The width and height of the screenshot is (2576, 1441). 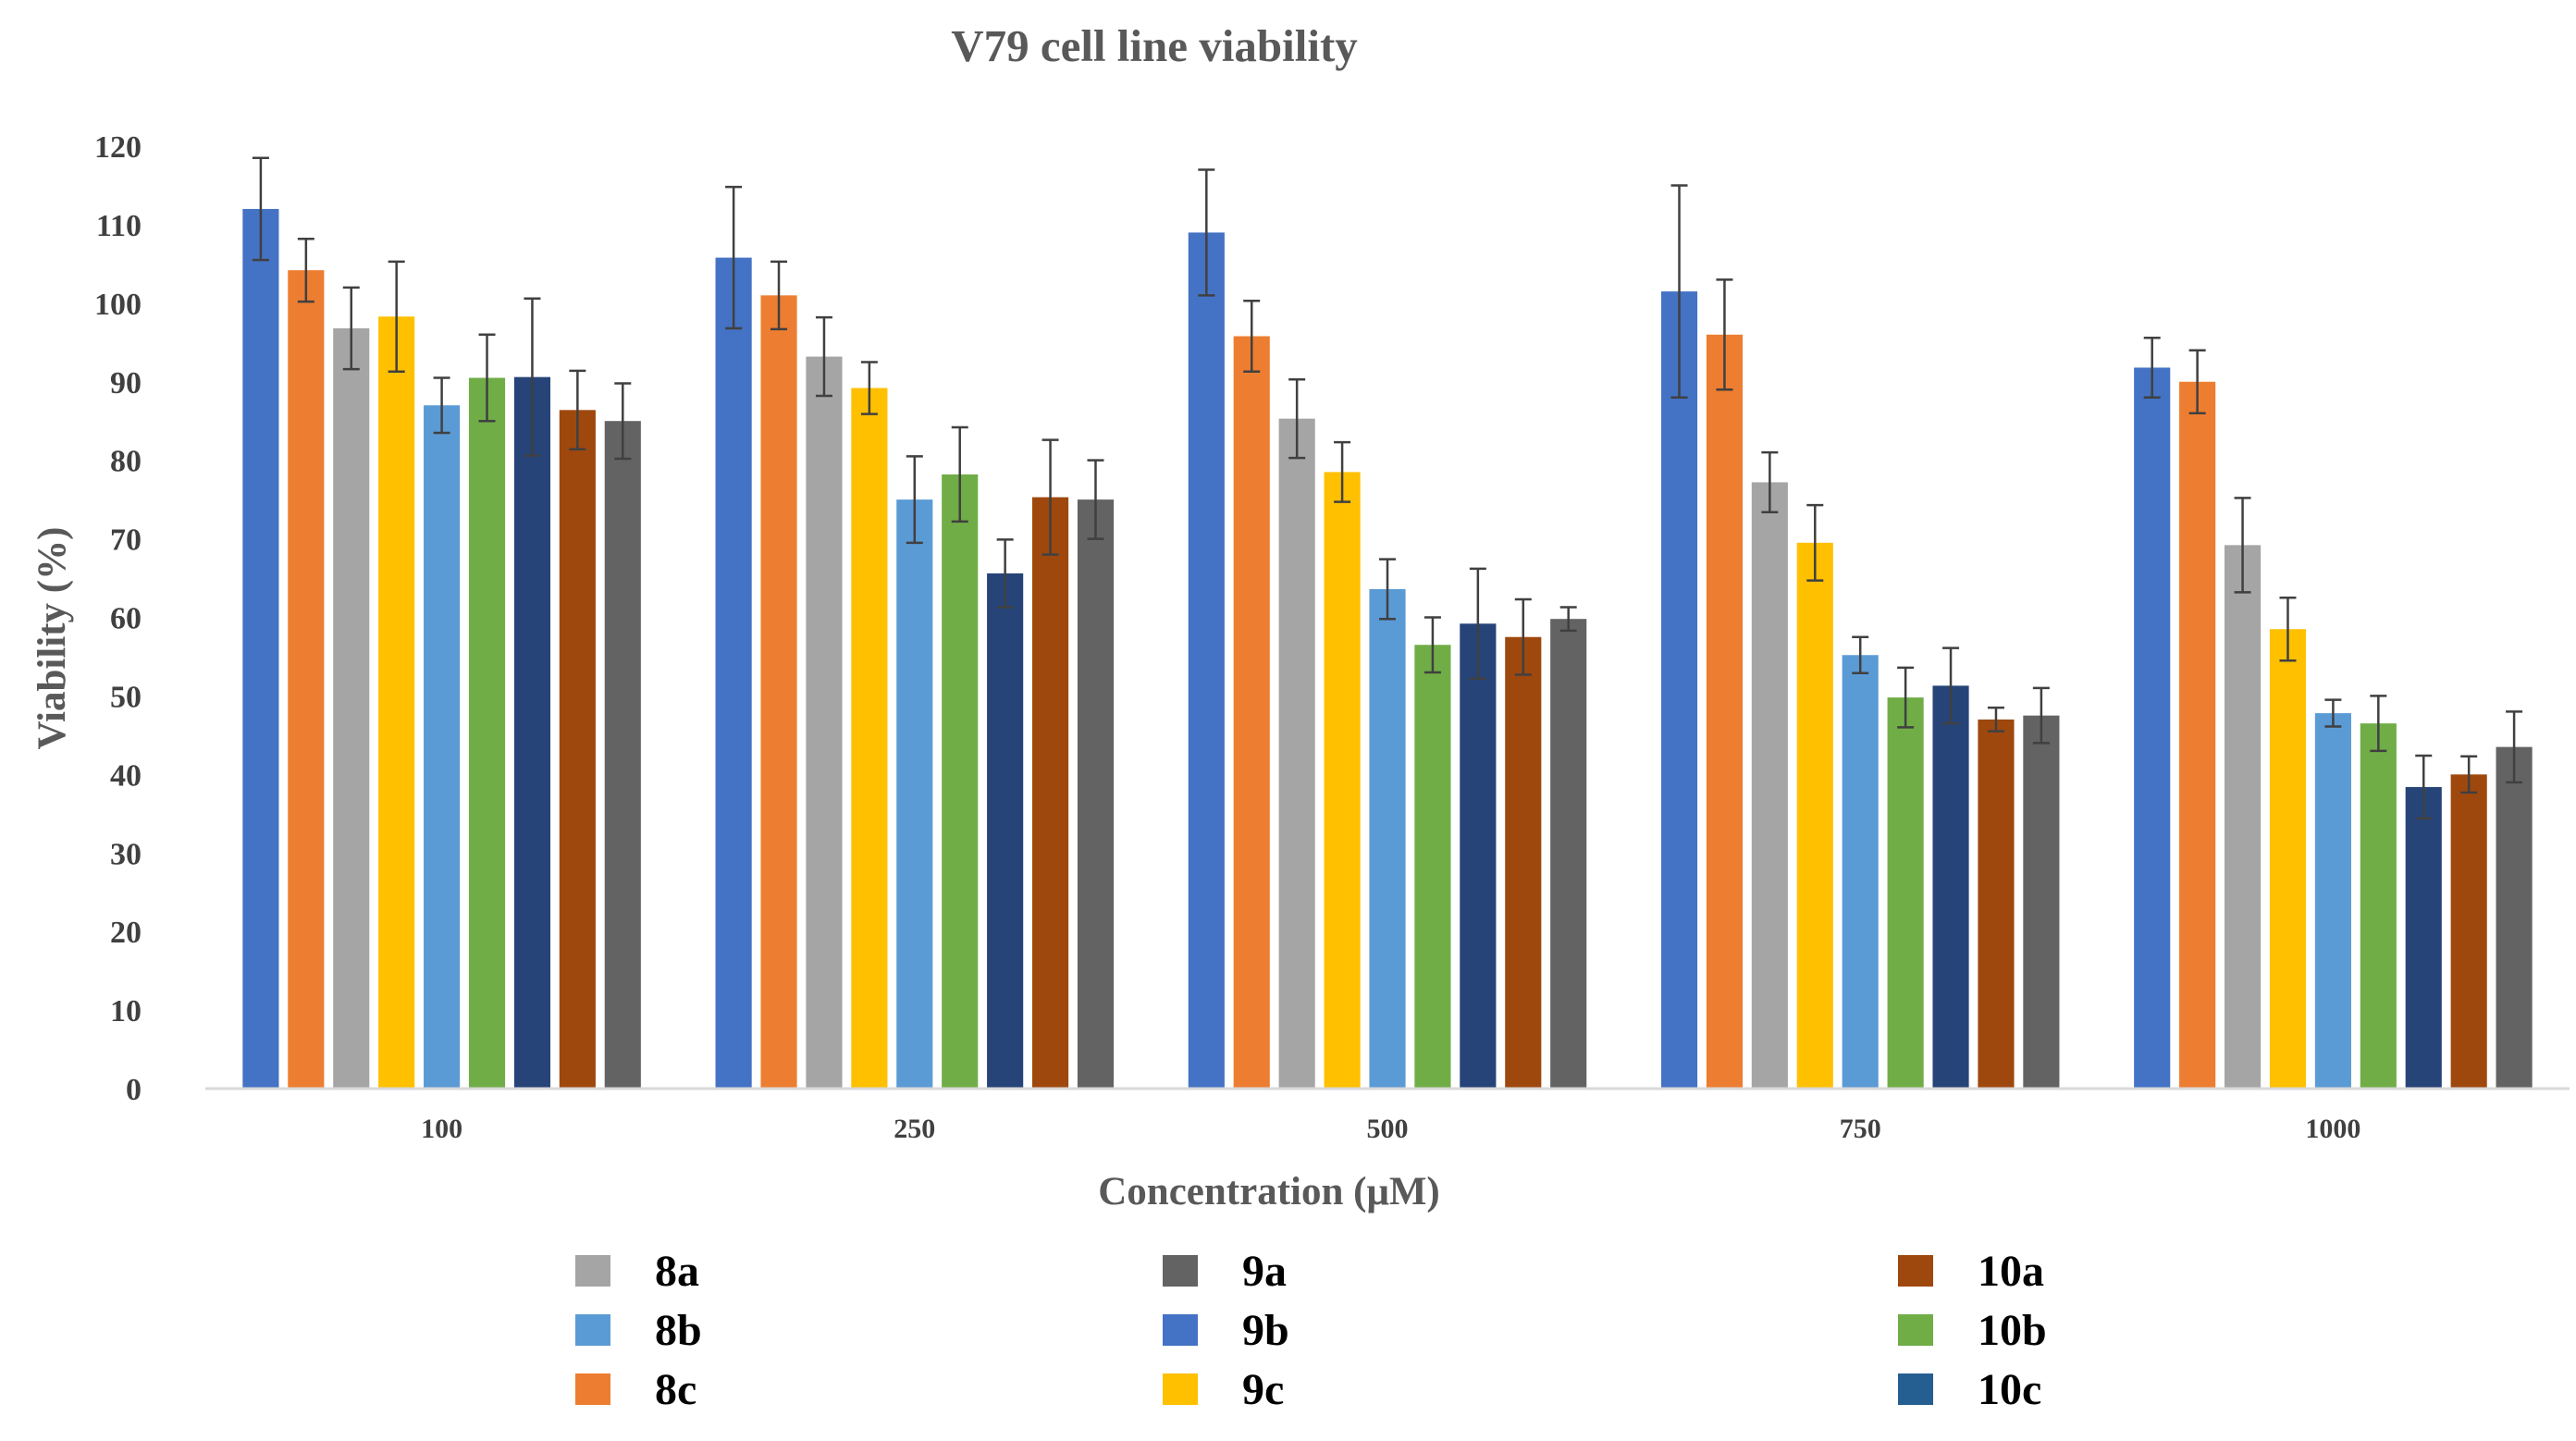 What do you see at coordinates (118, 305) in the screenshot?
I see `y-tick-label: 100` at bounding box center [118, 305].